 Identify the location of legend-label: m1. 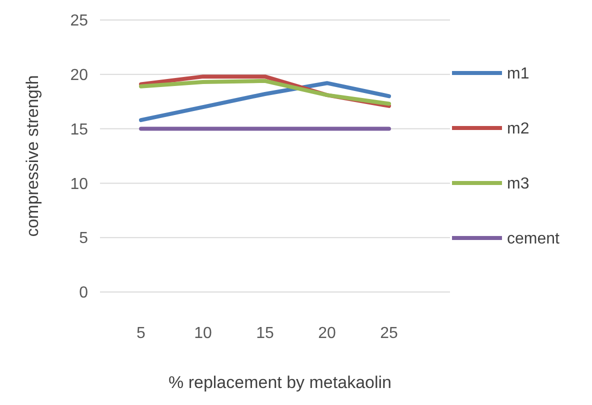
(518, 74).